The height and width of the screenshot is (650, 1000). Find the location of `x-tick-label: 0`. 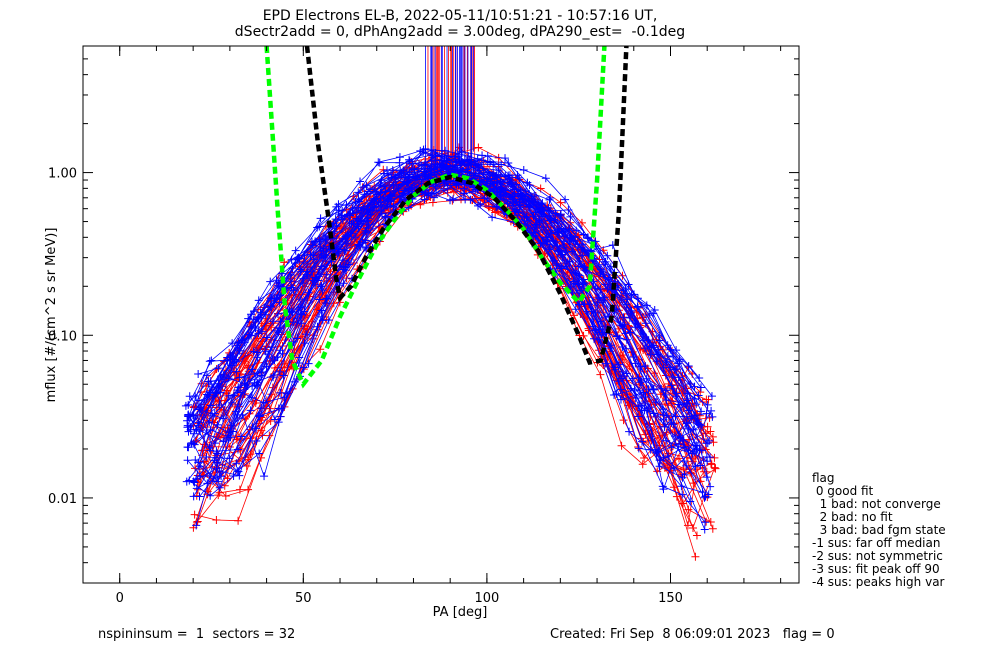

x-tick-label: 0 is located at coordinates (120, 598).